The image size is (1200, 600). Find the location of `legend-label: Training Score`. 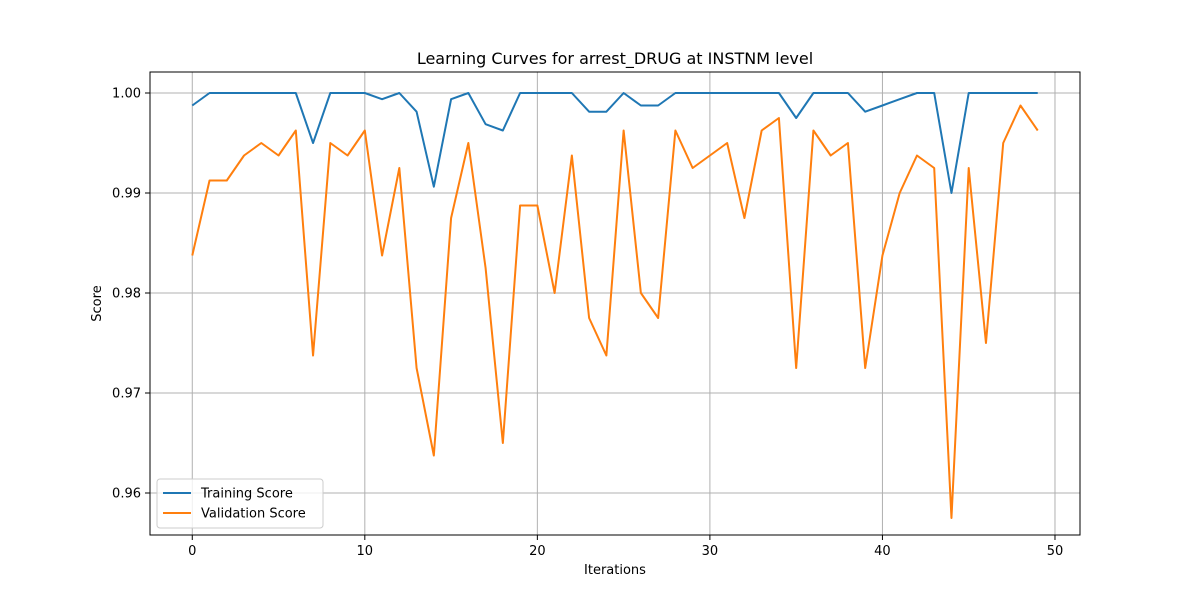

legend-label: Training Score is located at coordinates (246, 494).